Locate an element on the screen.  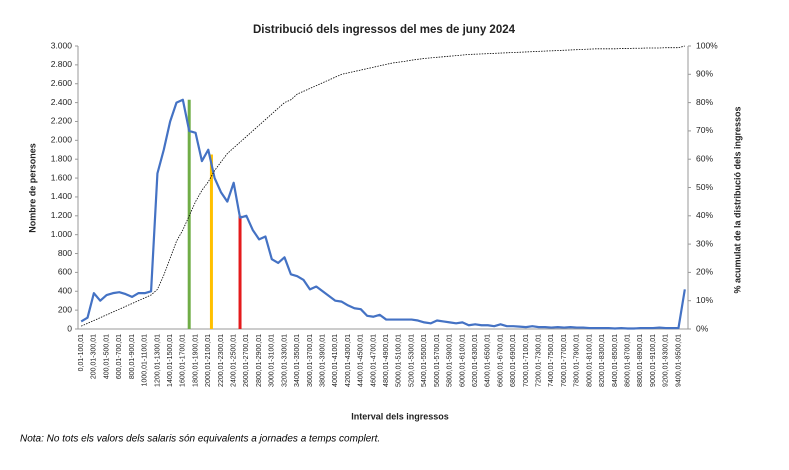
y-tick-label: 200 is located at coordinates (65, 309).